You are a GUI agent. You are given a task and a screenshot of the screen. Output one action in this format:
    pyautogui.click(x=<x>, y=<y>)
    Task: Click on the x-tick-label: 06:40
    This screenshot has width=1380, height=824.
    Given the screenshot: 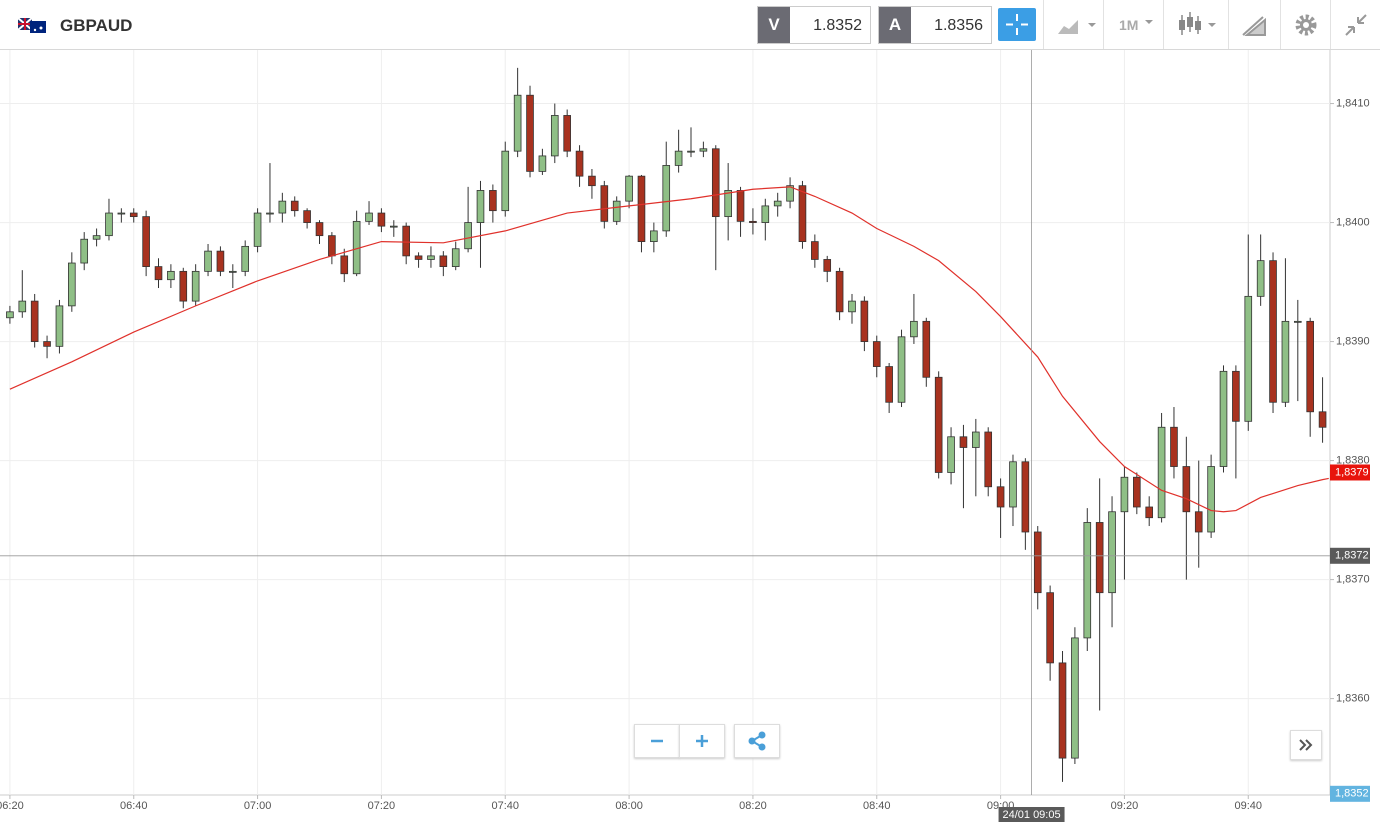 What is the action you would take?
    pyautogui.click(x=134, y=806)
    